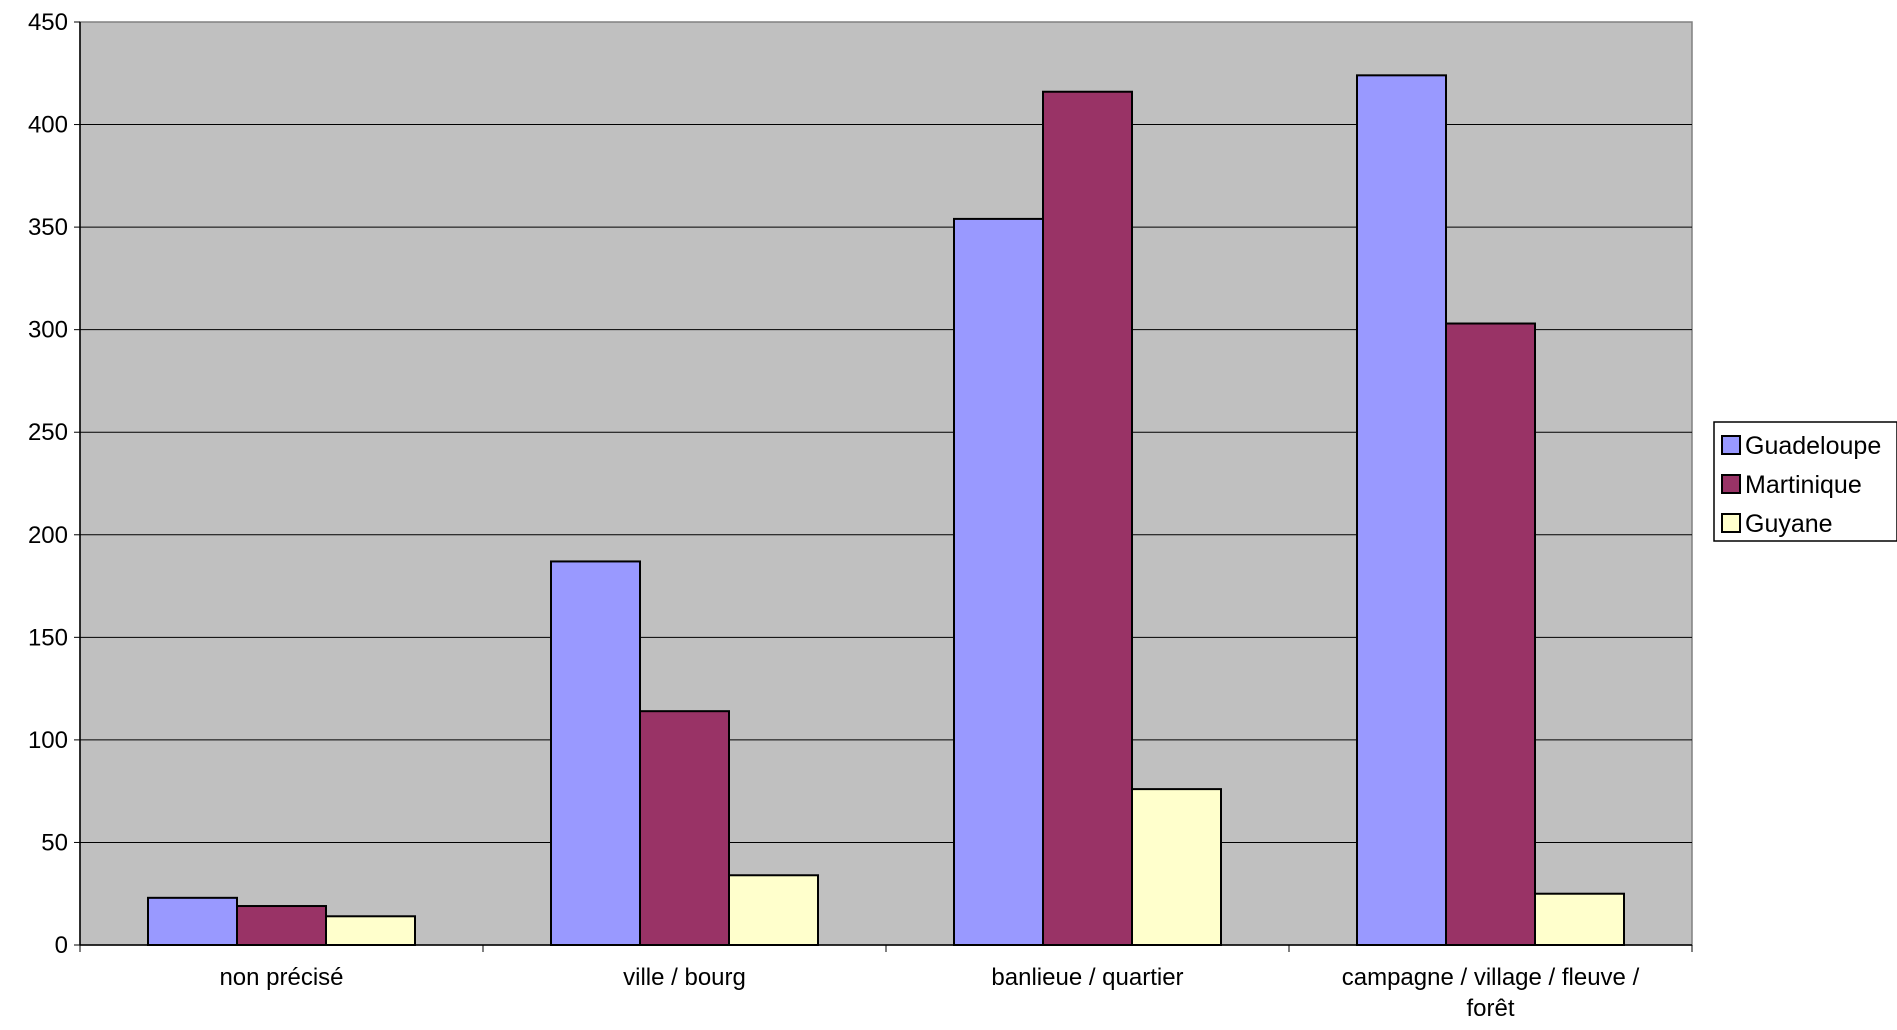 This screenshot has height=1030, width=1897. What do you see at coordinates (48, 484) in the screenshot?
I see `y-tick-labels: 0 50 100 150 200 250 300 350 400 450` at bounding box center [48, 484].